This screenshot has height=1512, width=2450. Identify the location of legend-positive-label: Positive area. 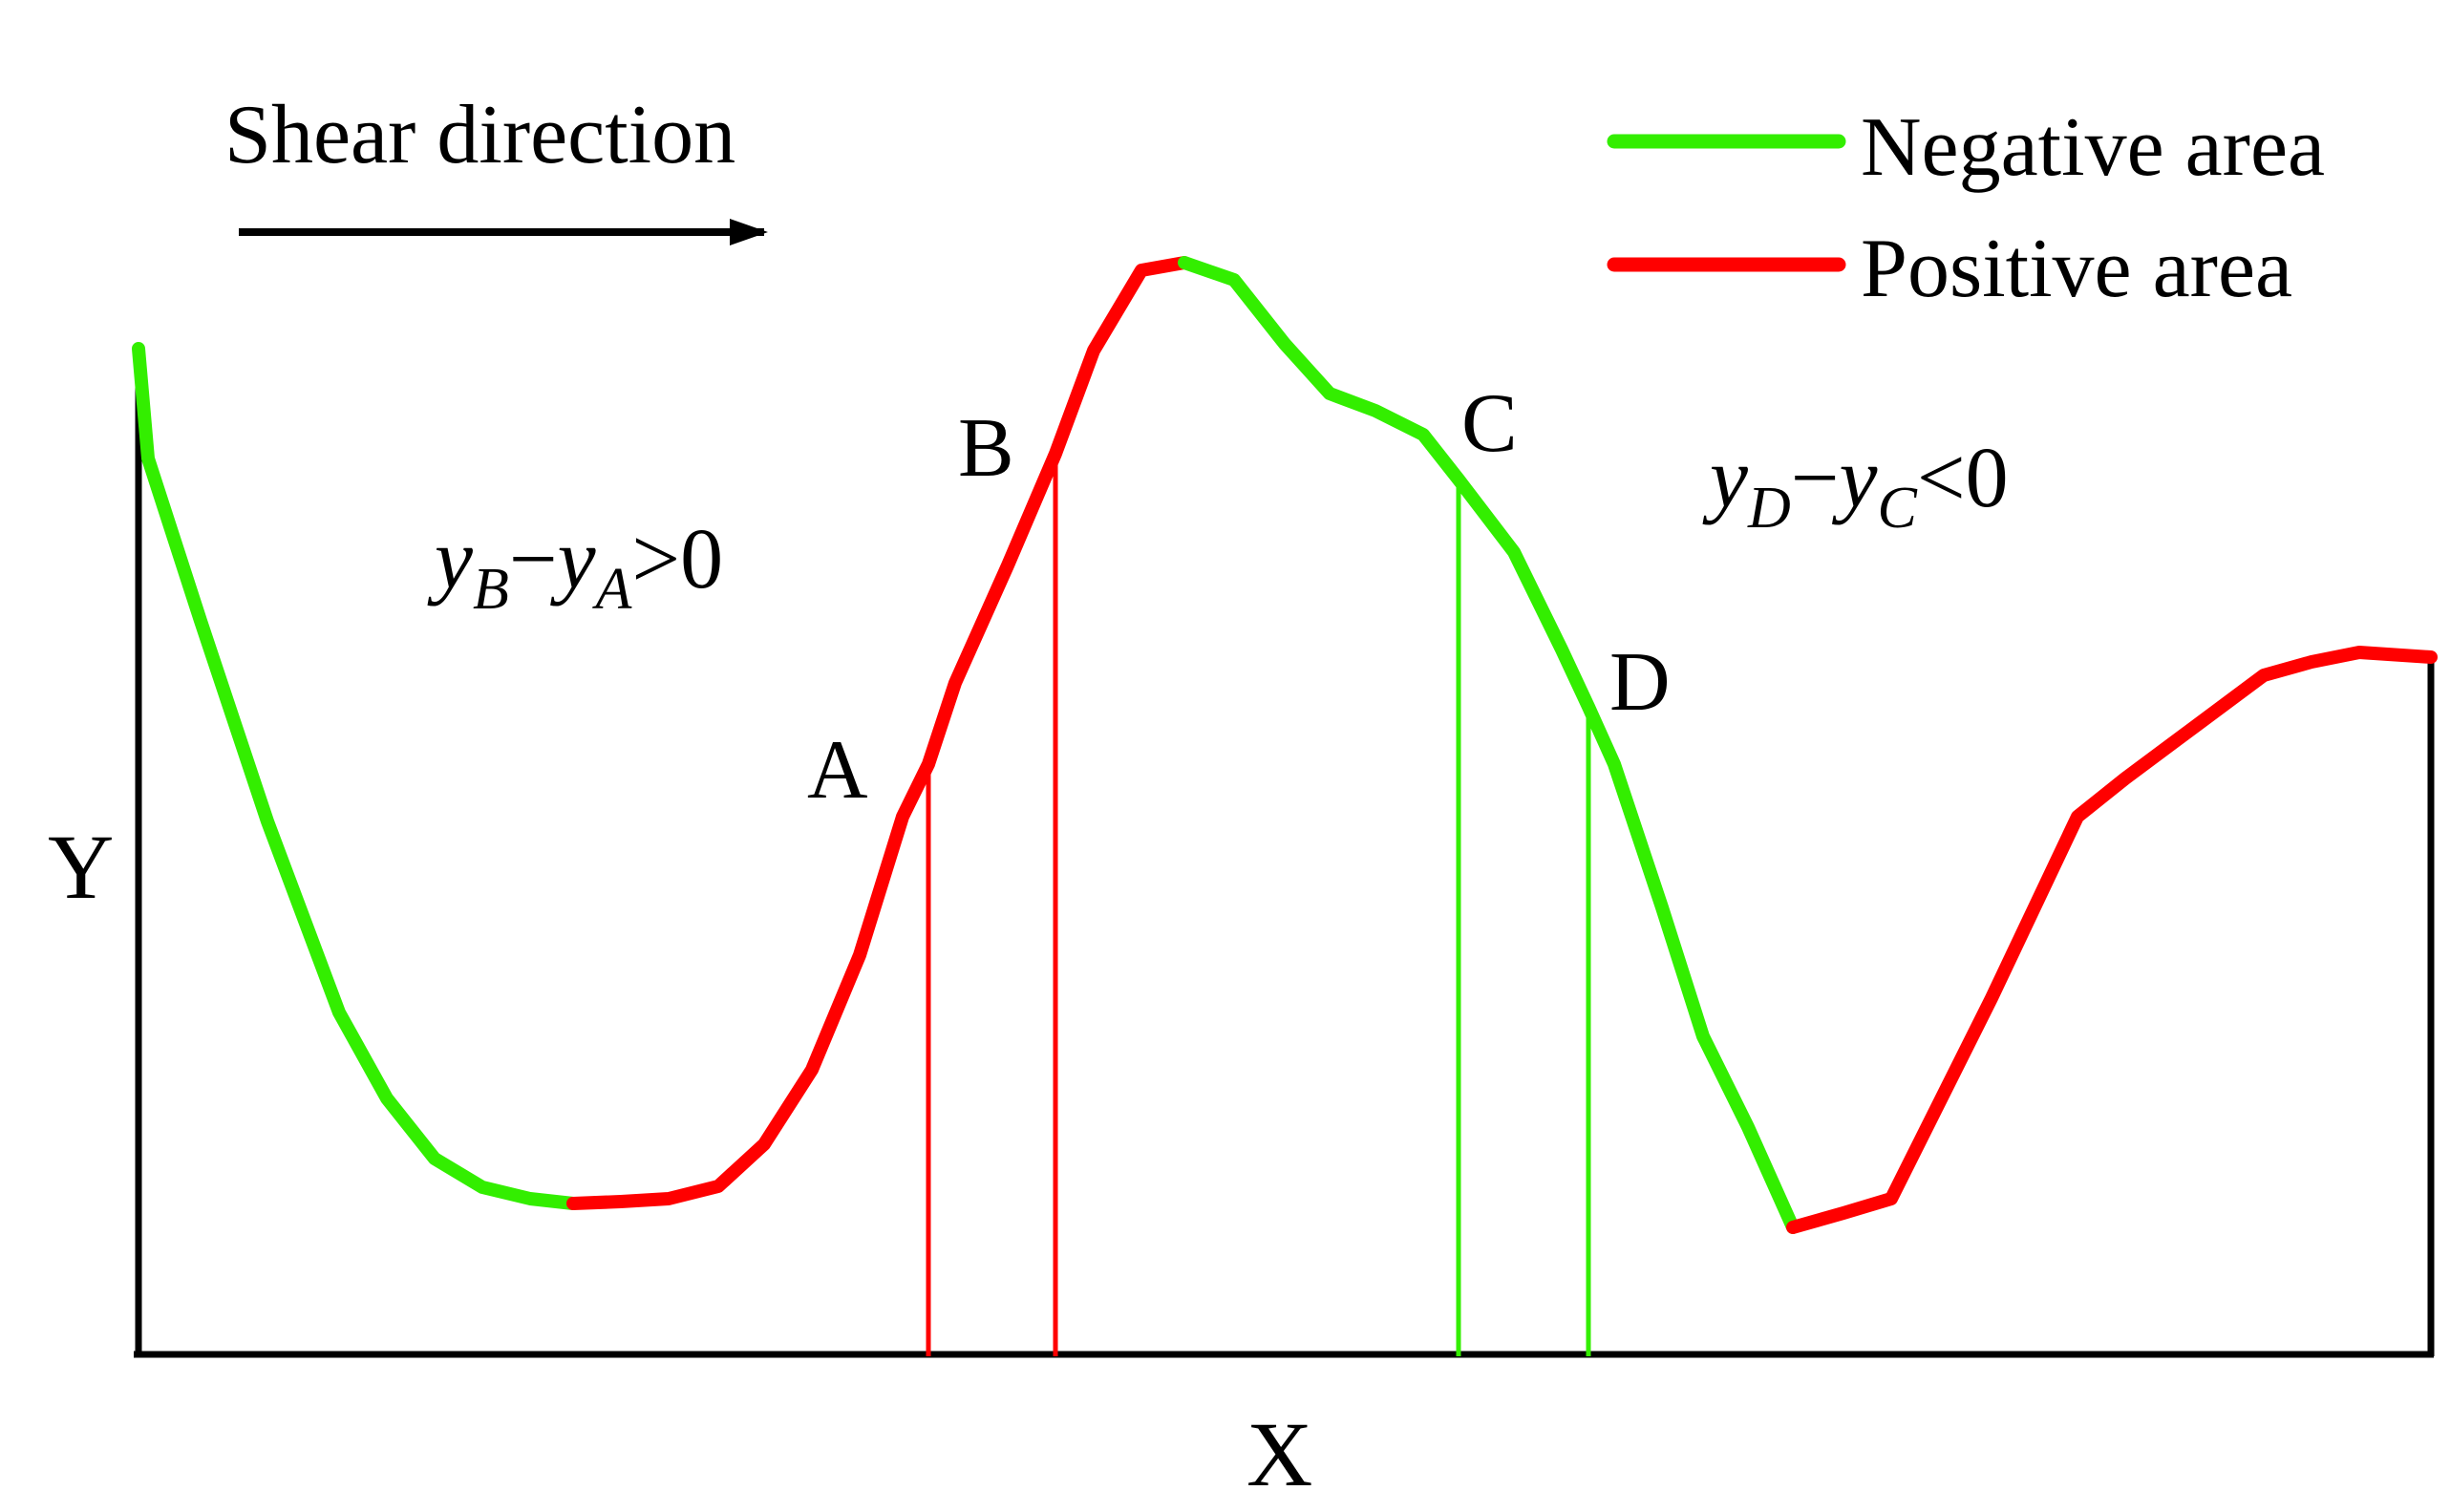
(2076, 269).